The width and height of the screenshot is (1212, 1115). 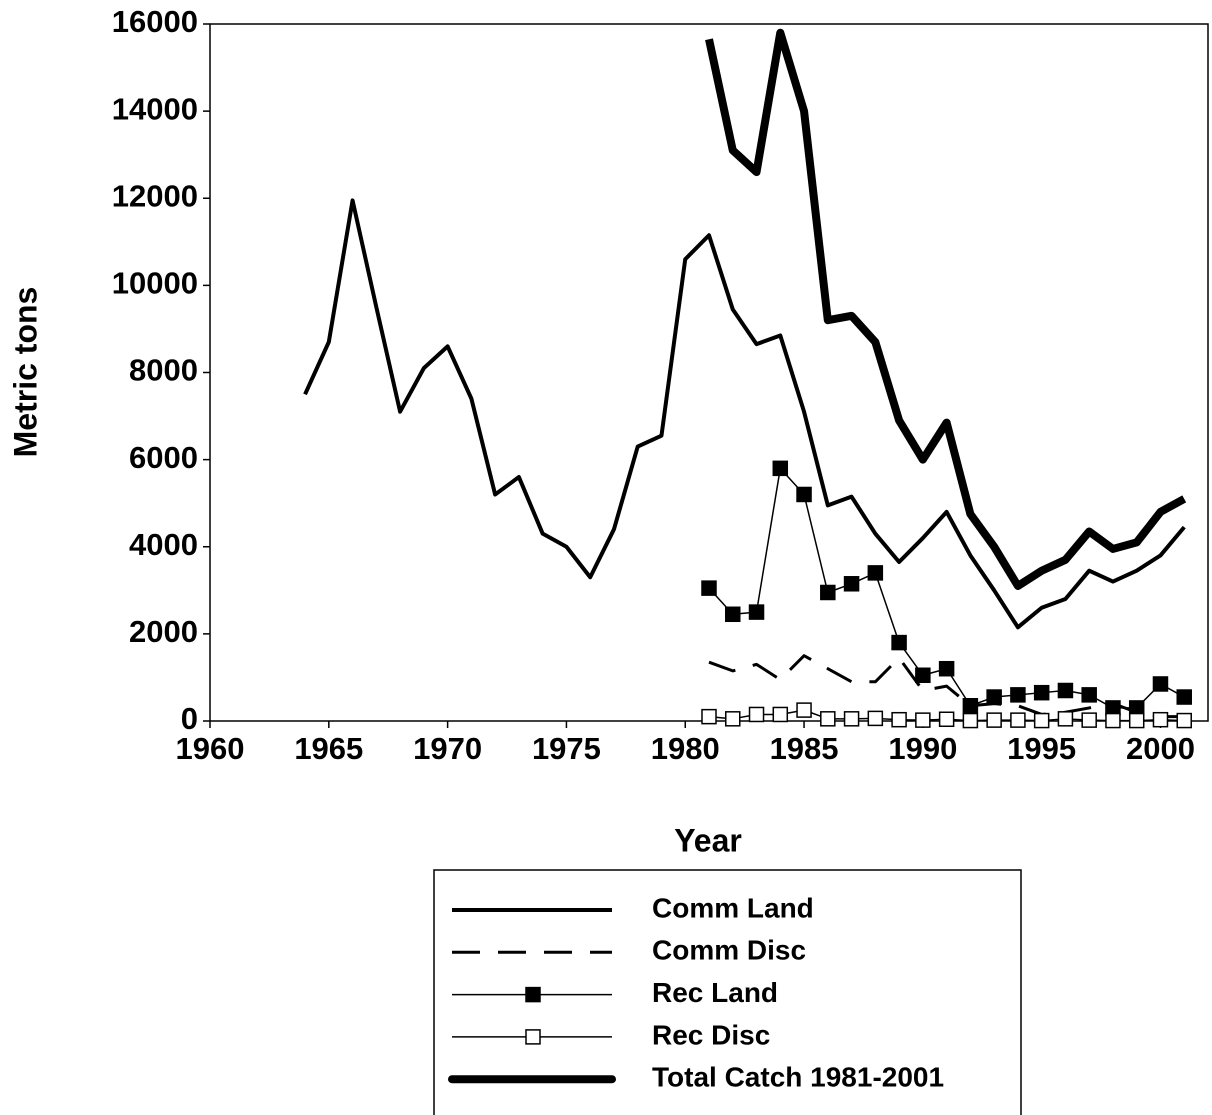 What do you see at coordinates (922, 748) in the screenshot?
I see `x-tick-label: 1990` at bounding box center [922, 748].